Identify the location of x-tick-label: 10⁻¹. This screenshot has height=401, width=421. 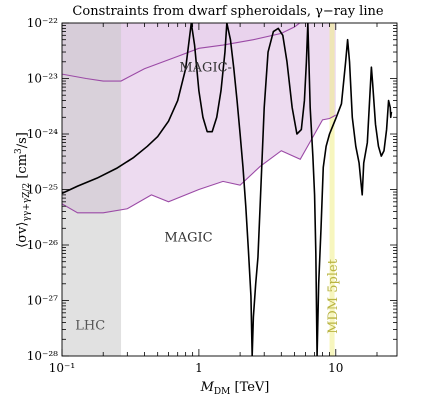
(62, 368).